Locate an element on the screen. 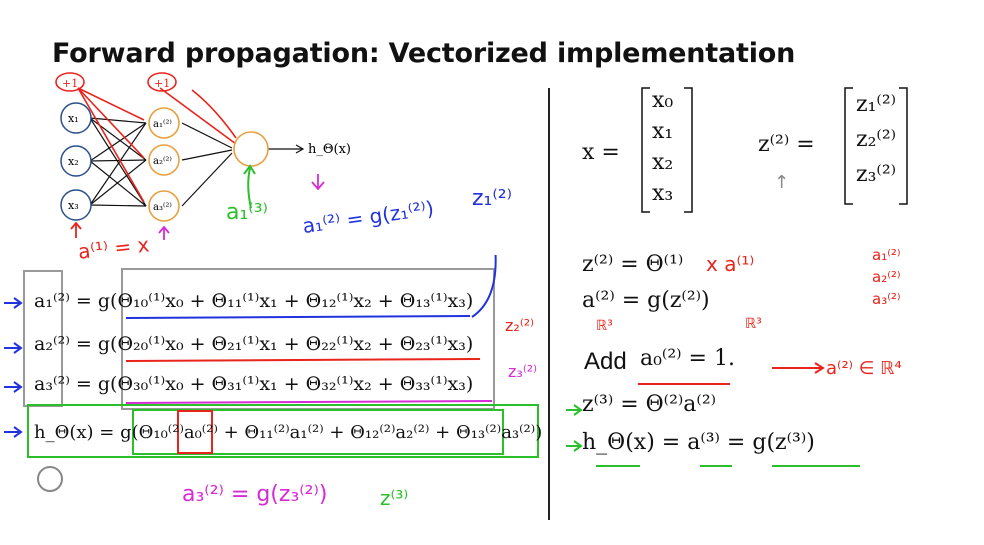 This screenshot has height=545, width=984. vector-x3: x₃ is located at coordinates (663, 193).